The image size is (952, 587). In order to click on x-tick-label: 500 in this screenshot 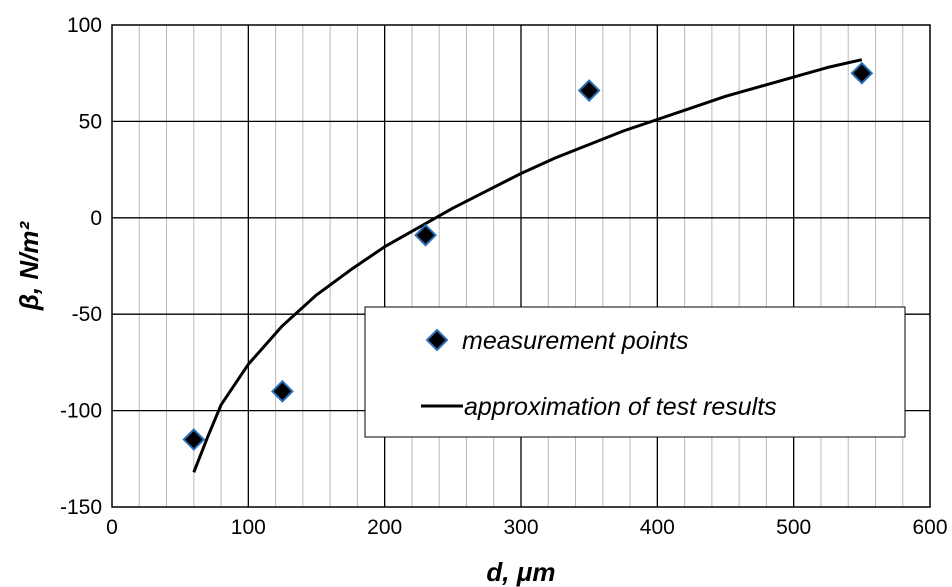, I will do `click(793, 527)`.